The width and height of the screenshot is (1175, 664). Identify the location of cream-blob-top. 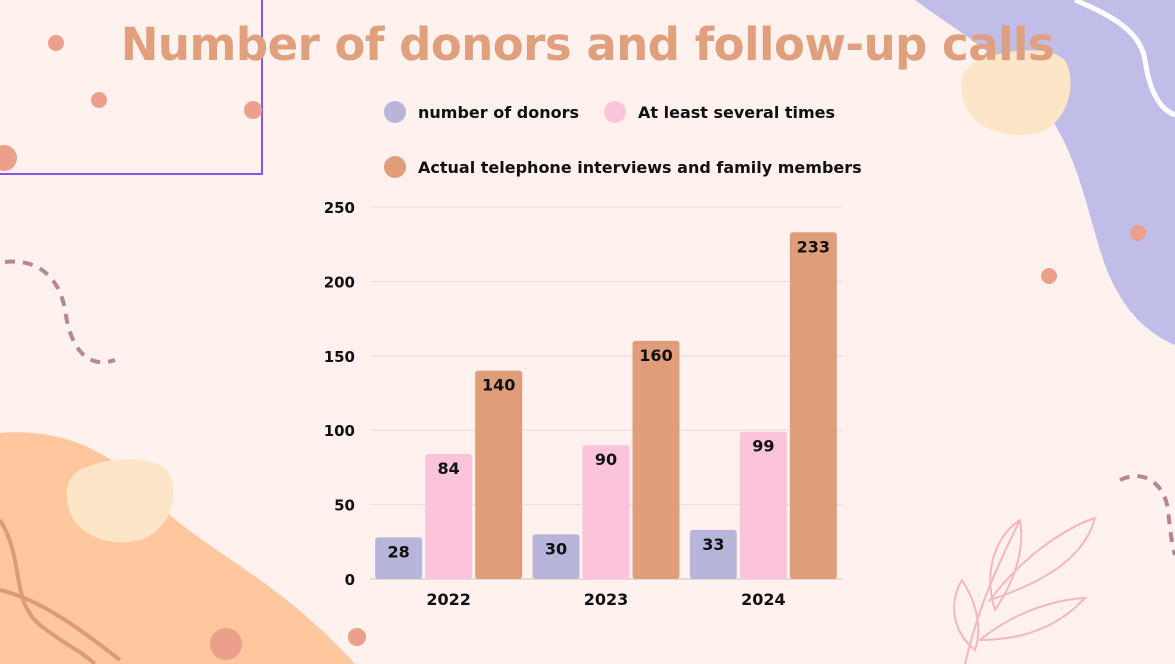
(1016, 92).